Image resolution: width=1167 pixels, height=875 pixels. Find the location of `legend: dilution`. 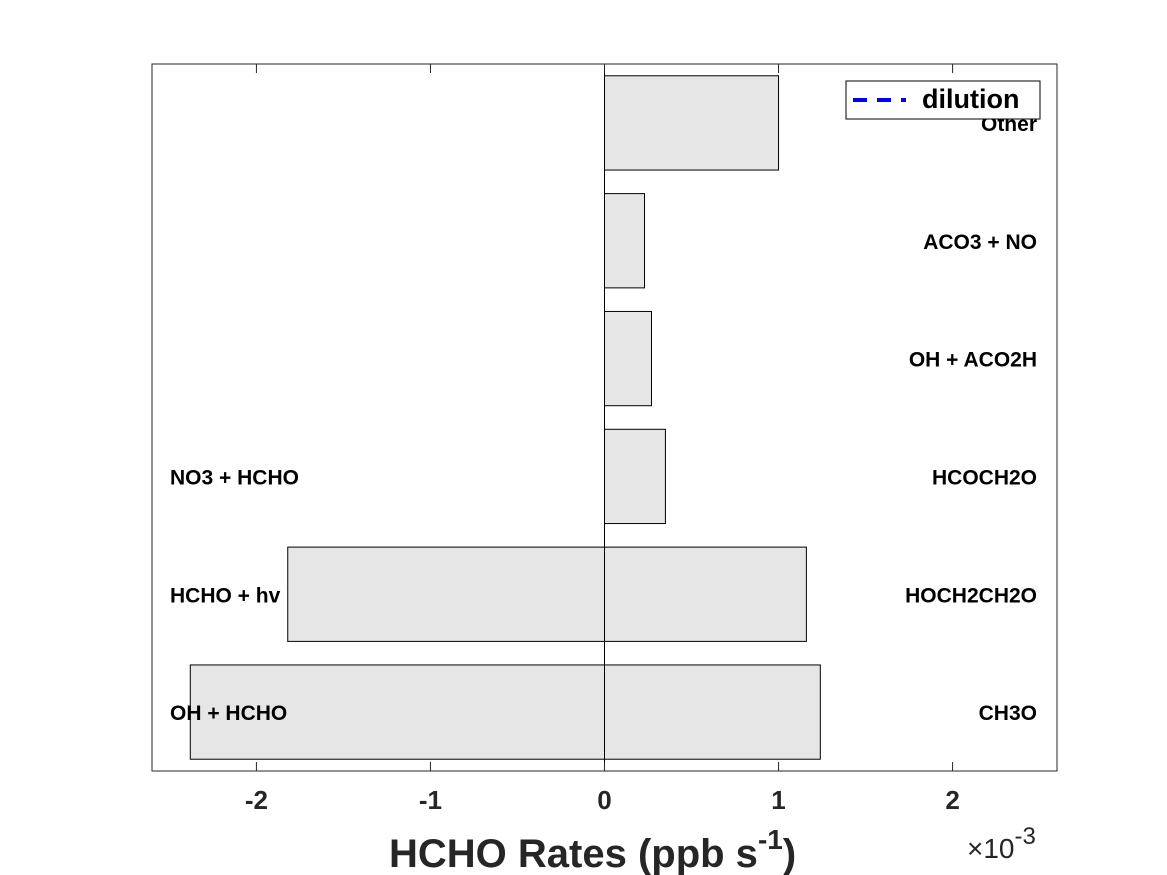

legend: dilution is located at coordinates (943, 100).